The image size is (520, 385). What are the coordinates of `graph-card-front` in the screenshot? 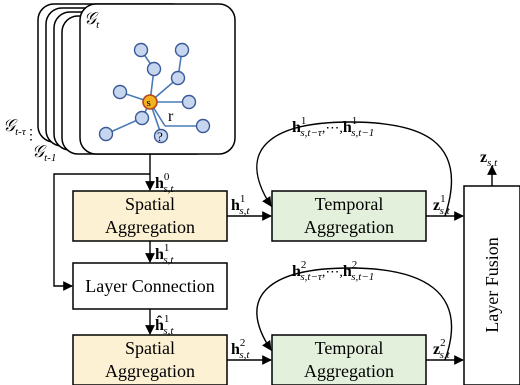 It's located at (157, 79).